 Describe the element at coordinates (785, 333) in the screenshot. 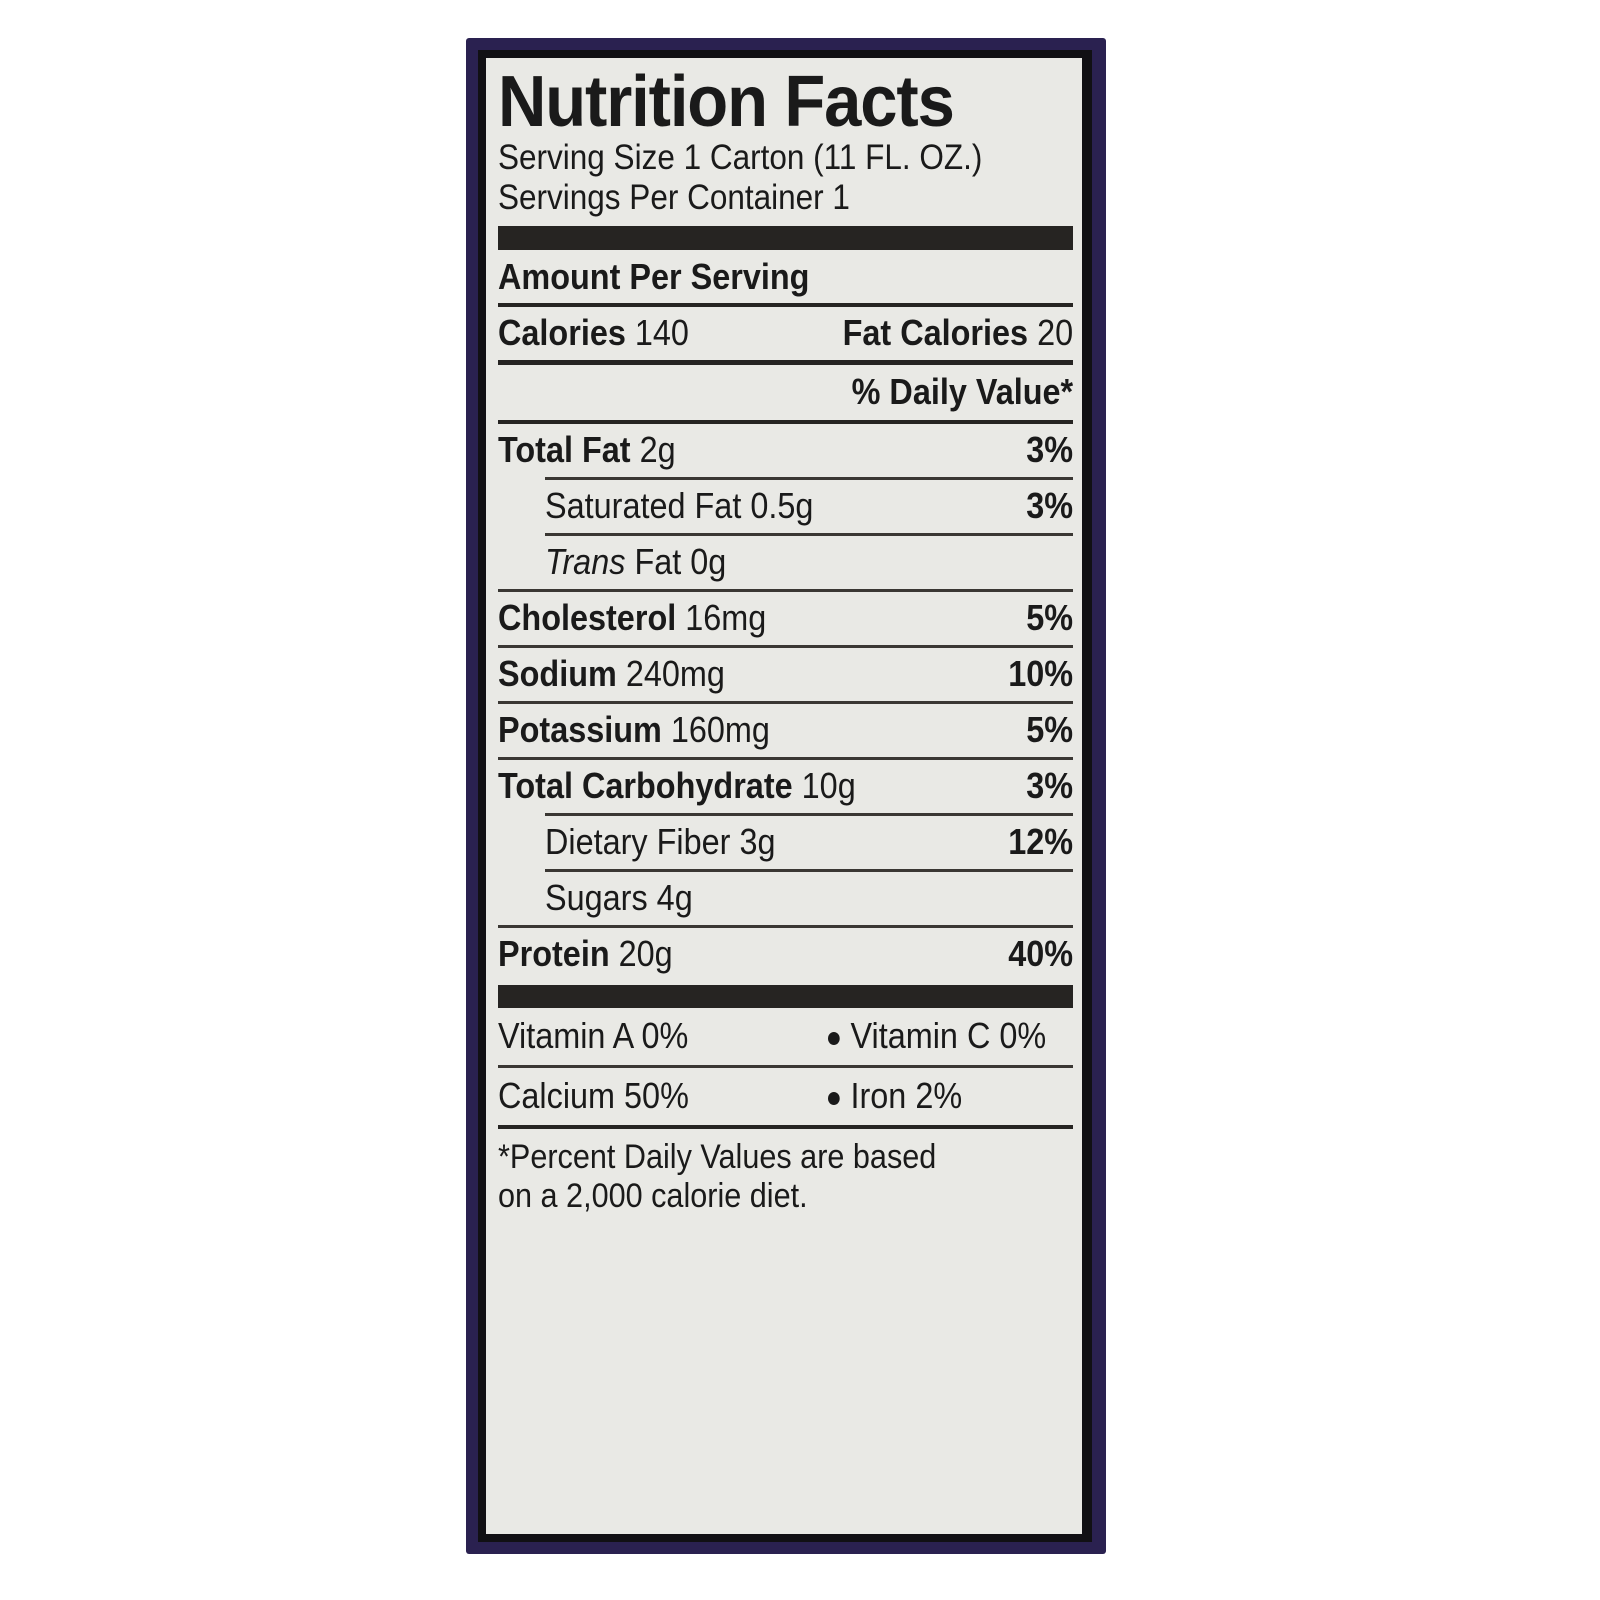

I see `calories-row: Calories 140 Fat Calories 20` at that location.